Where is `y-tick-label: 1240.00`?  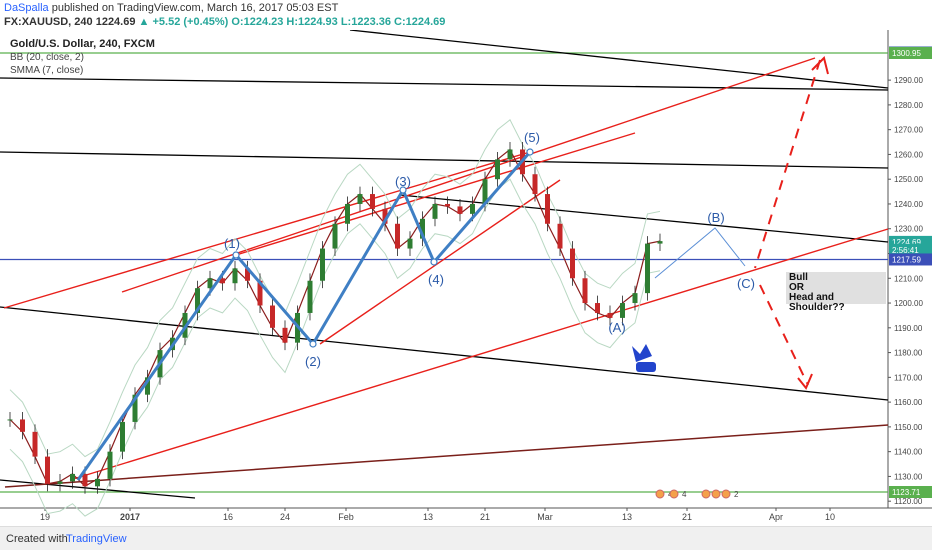 y-tick-label: 1240.00 is located at coordinates (908, 204).